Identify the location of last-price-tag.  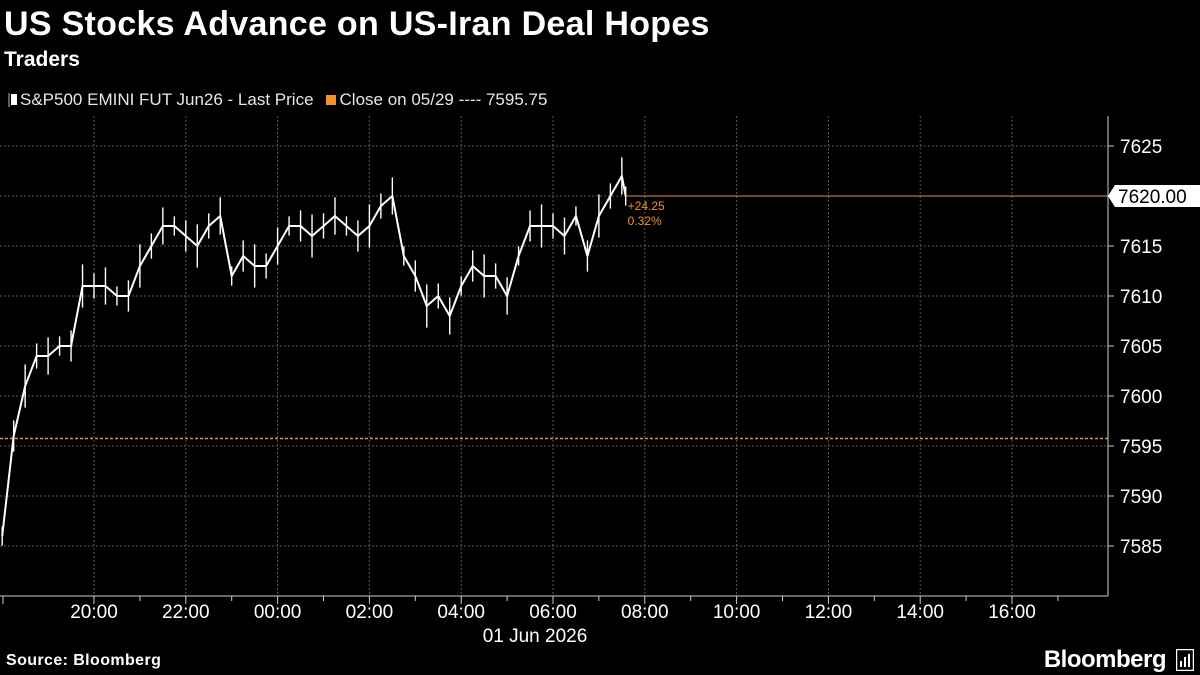
(1154, 196).